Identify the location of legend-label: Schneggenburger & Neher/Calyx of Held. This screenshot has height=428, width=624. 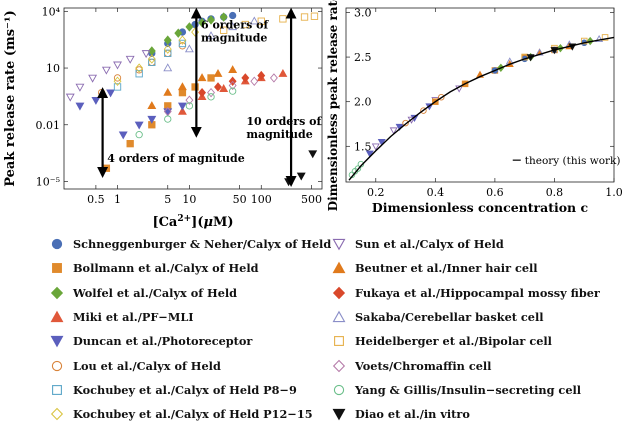
(202, 244).